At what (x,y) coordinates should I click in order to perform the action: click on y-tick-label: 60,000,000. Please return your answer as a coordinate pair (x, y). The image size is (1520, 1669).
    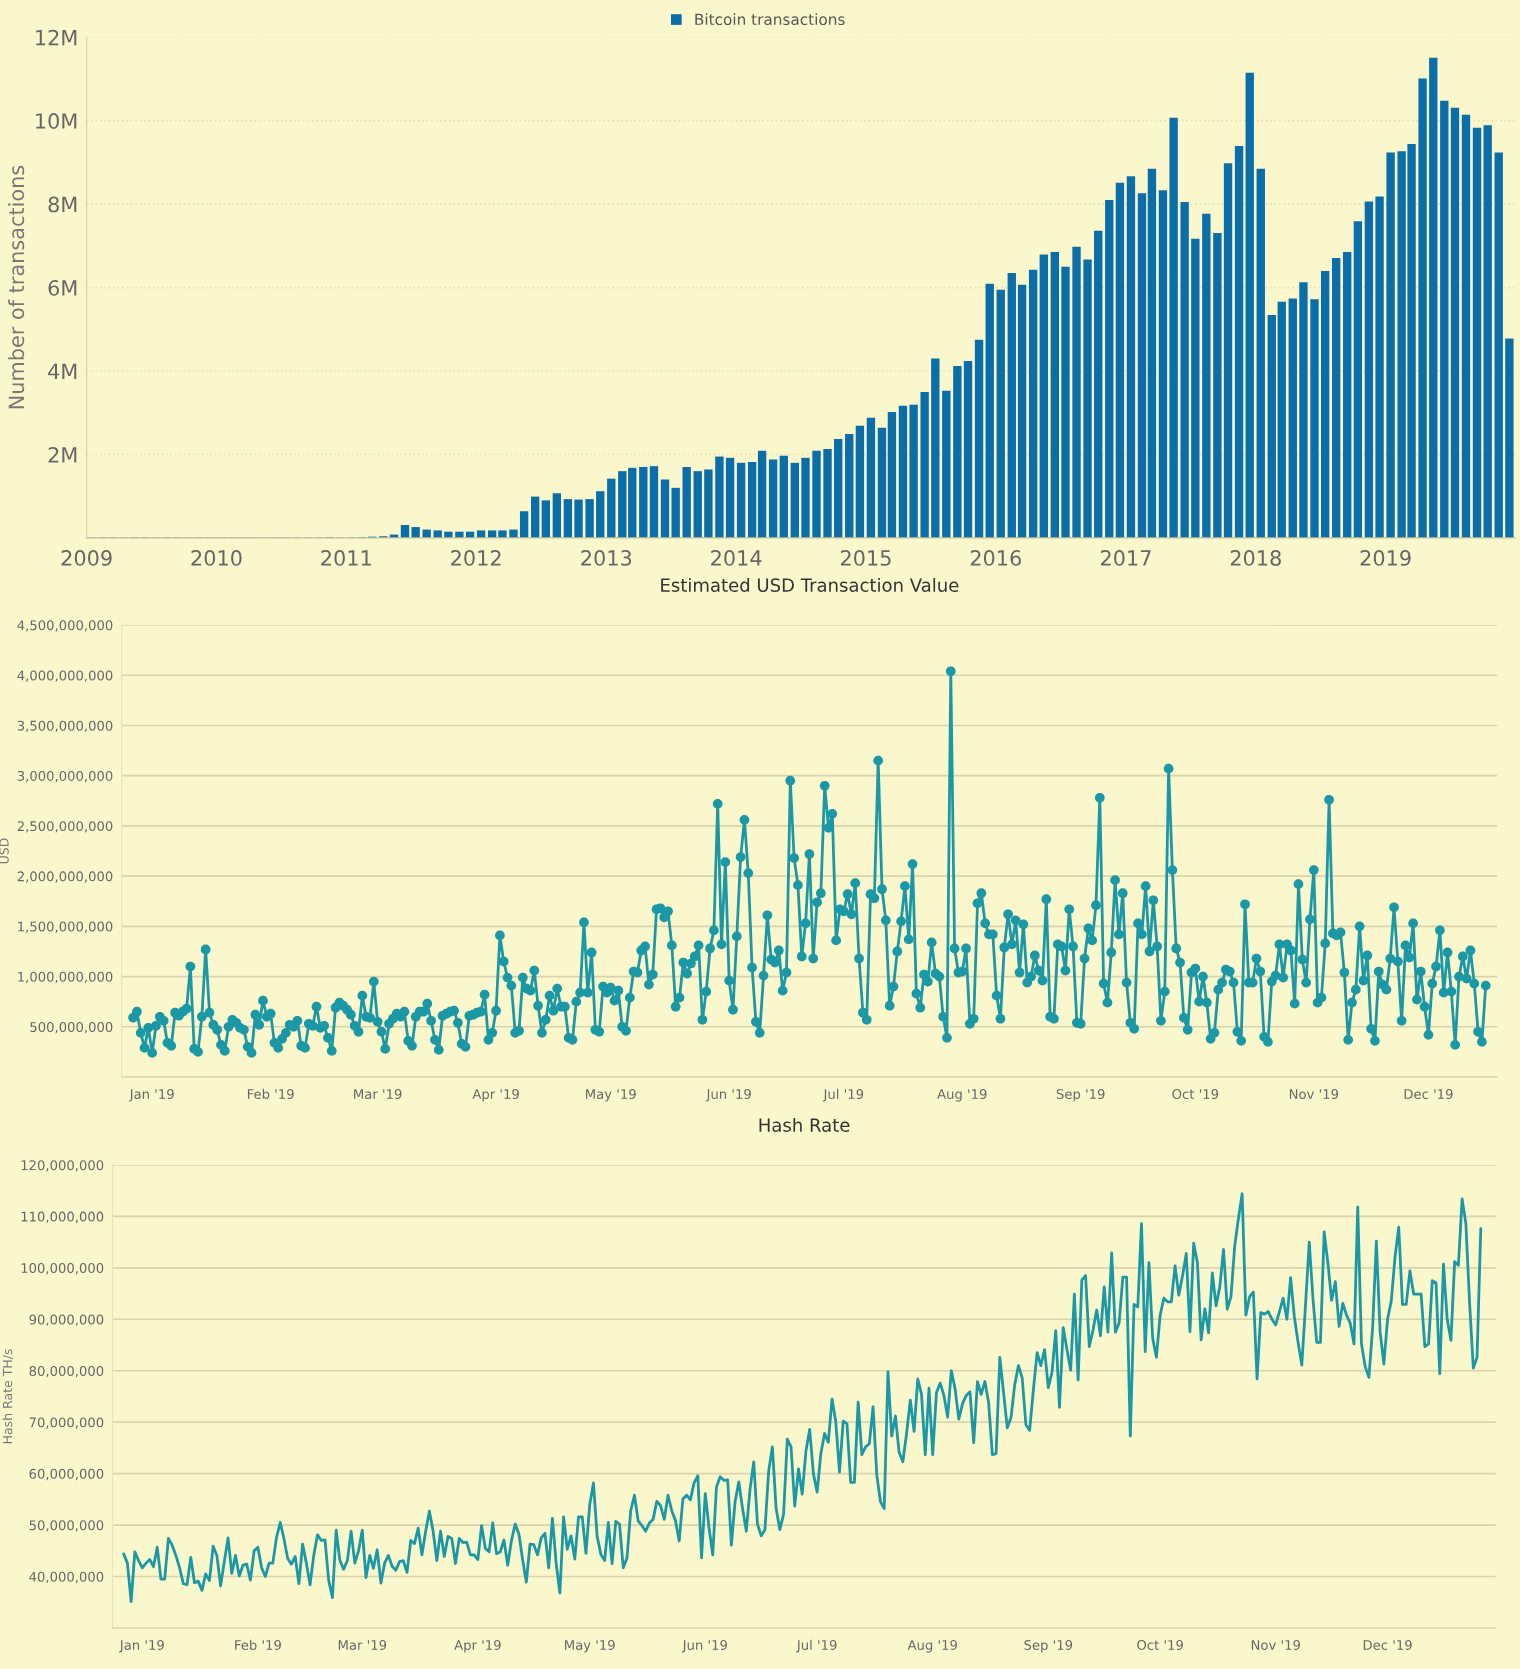
    Looking at the image, I should click on (66, 1474).